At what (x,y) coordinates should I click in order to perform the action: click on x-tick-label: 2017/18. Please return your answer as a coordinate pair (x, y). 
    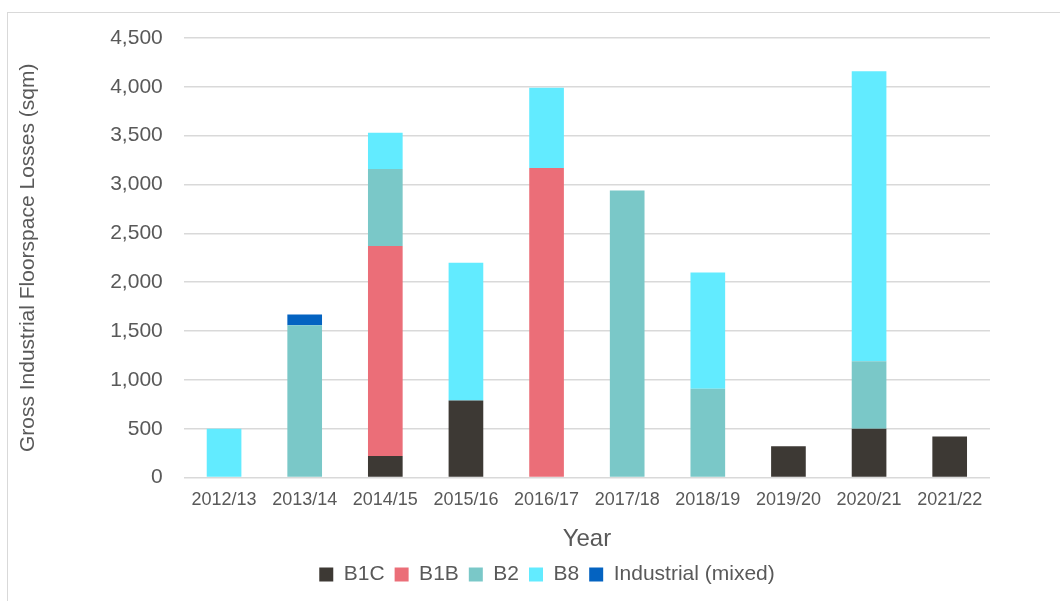
    Looking at the image, I should click on (627, 499).